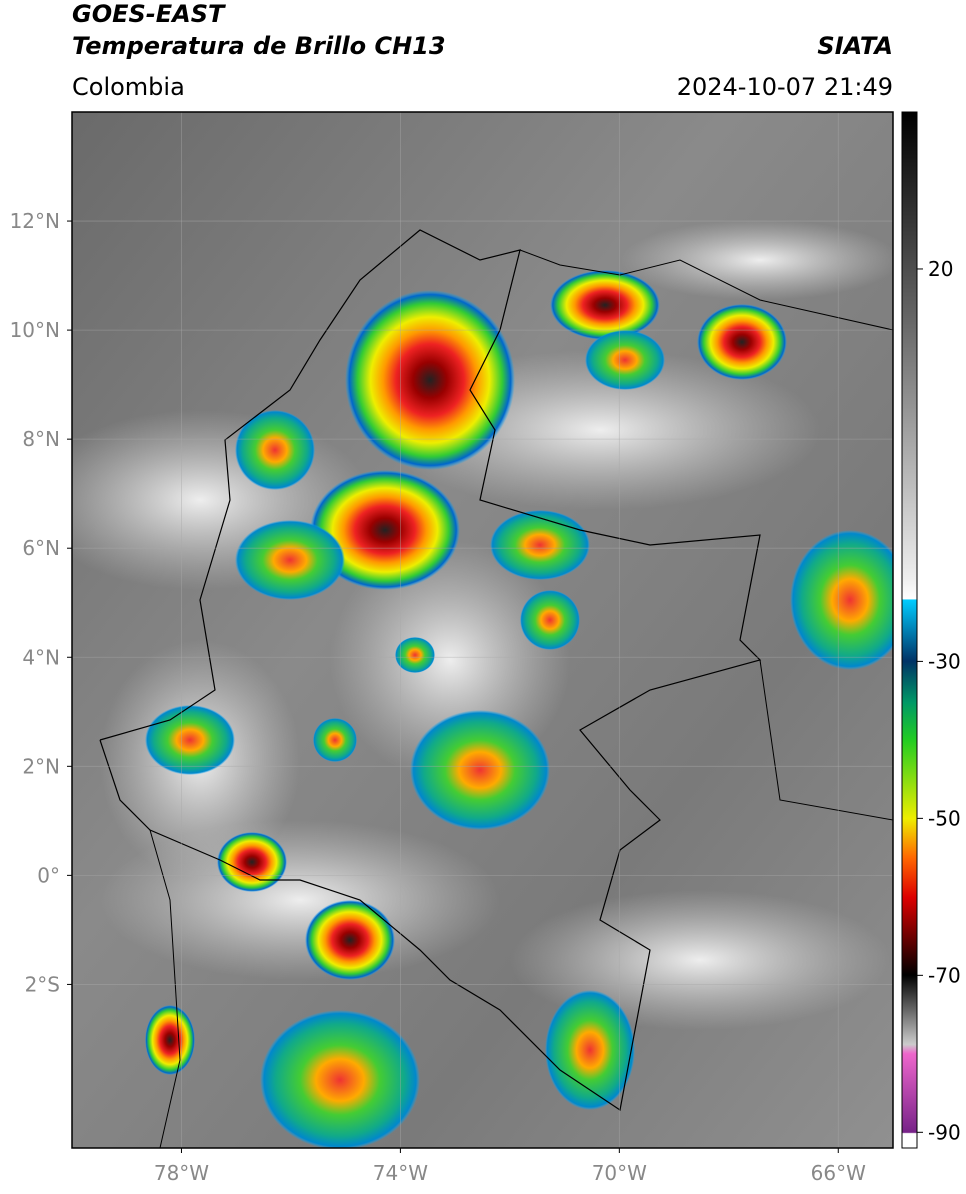  I want to click on subtitle: Temperatura de Brillo CH13, so click(259, 46).